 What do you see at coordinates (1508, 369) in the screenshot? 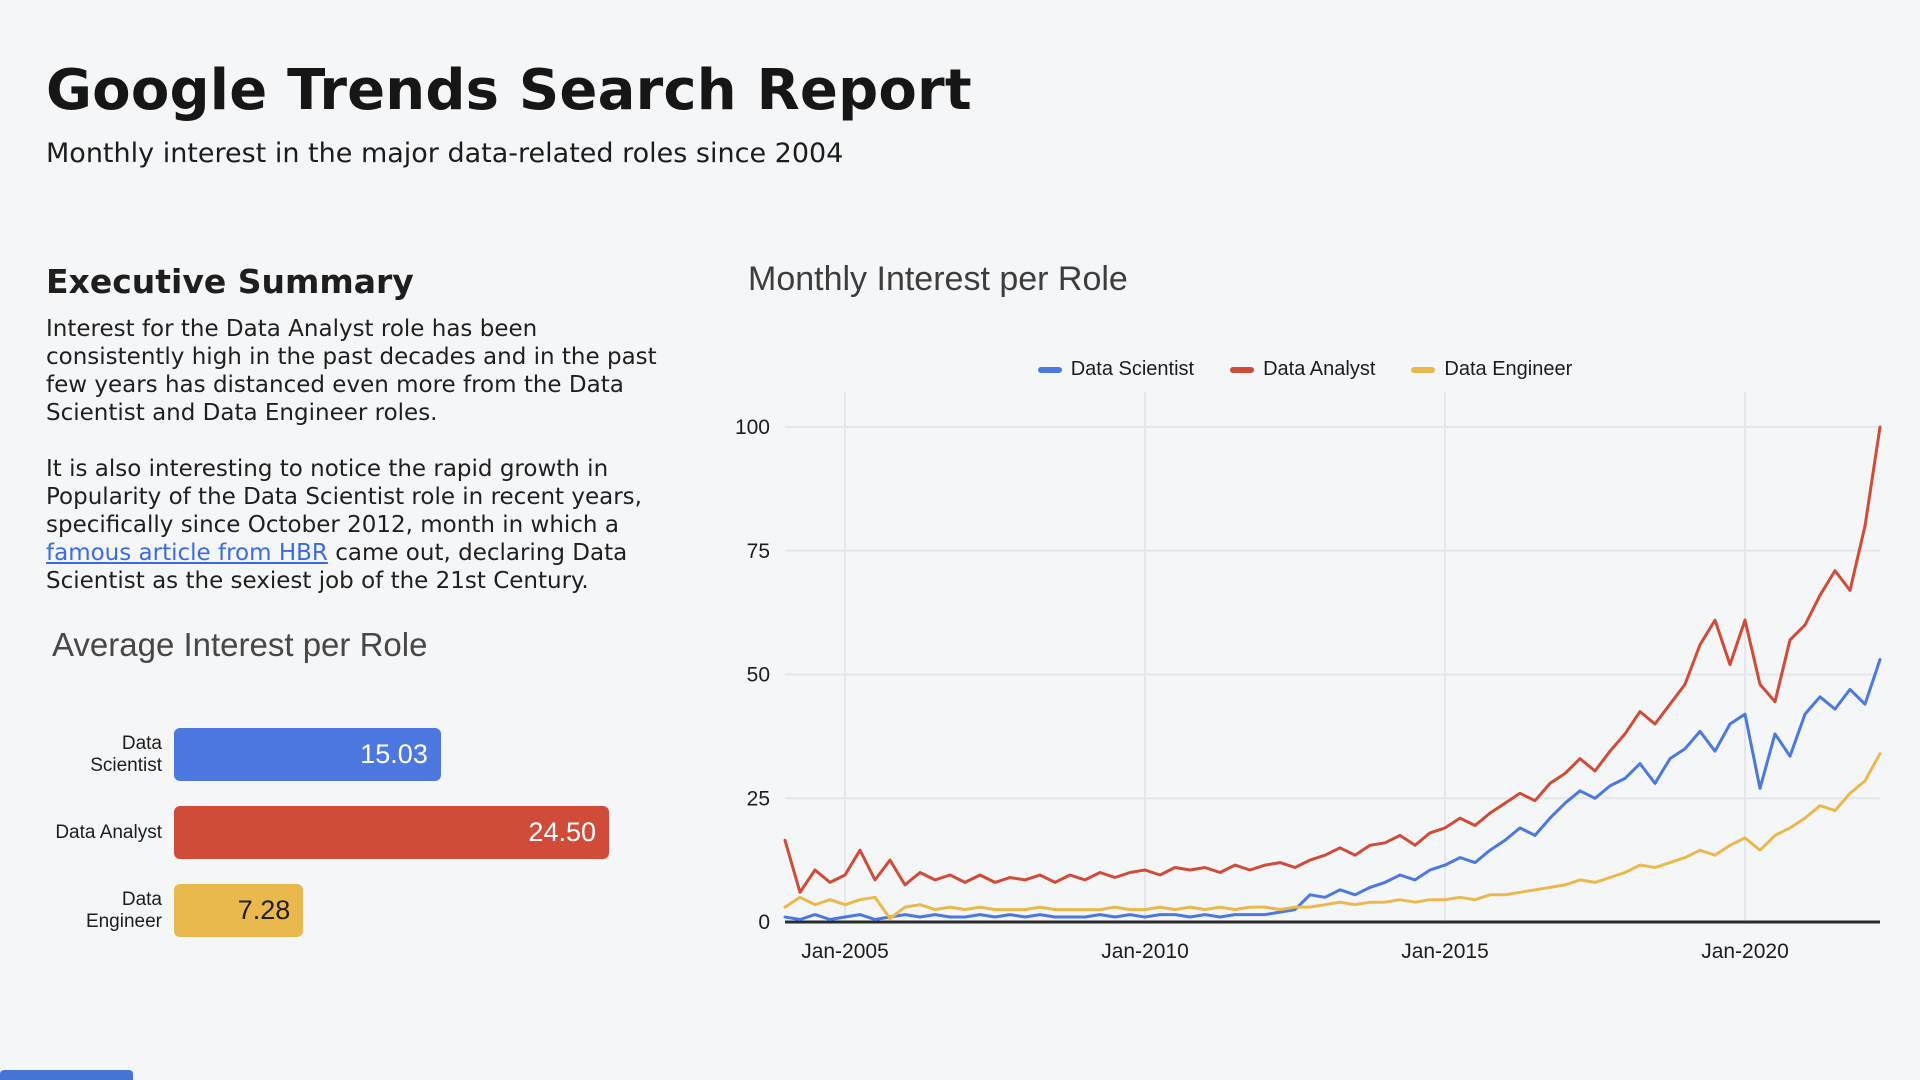
I see `legend-label: Data Engineer` at bounding box center [1508, 369].